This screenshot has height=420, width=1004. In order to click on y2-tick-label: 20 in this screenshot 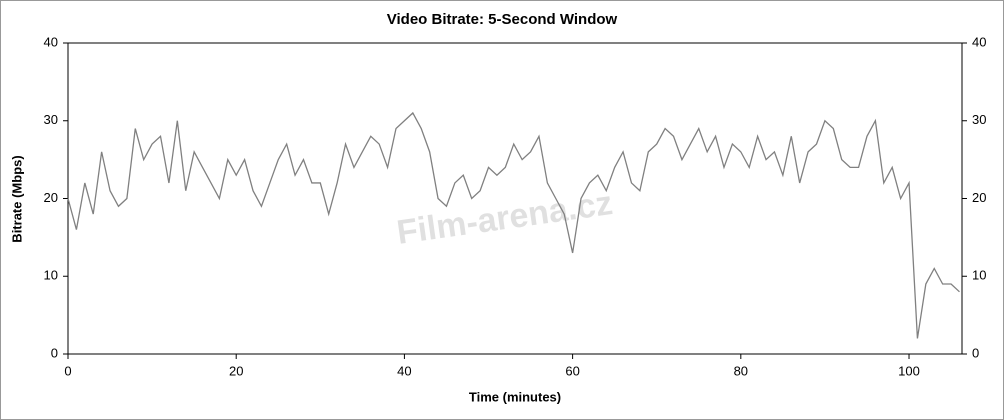, I will do `click(979, 197)`.